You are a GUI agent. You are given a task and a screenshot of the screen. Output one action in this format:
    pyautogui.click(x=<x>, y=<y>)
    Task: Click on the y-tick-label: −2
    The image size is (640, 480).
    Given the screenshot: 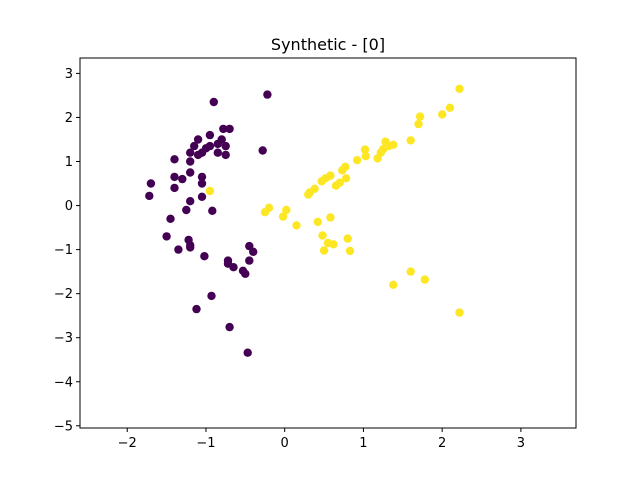 What is the action you would take?
    pyautogui.click(x=63, y=294)
    